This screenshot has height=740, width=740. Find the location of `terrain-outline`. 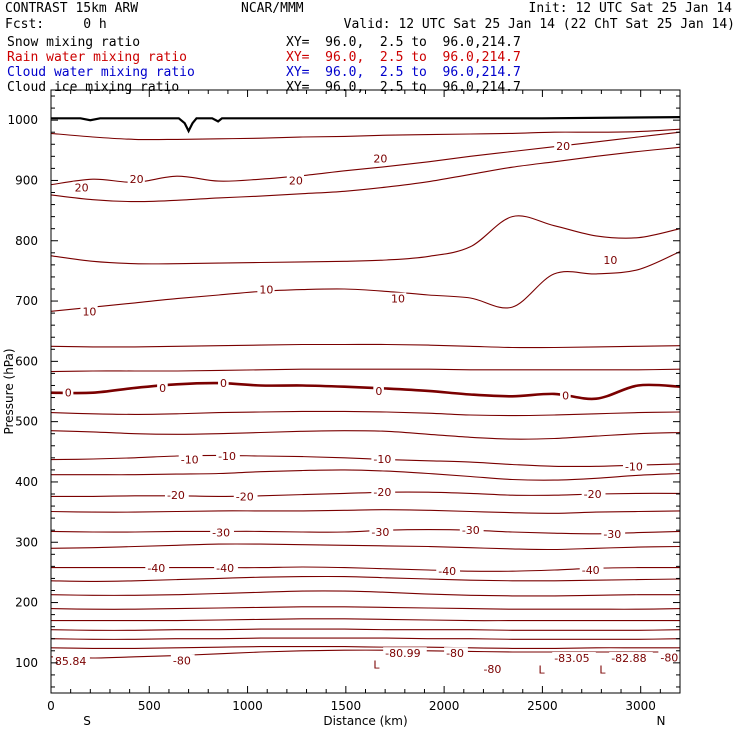

terrain-outline is located at coordinates (366, 125).